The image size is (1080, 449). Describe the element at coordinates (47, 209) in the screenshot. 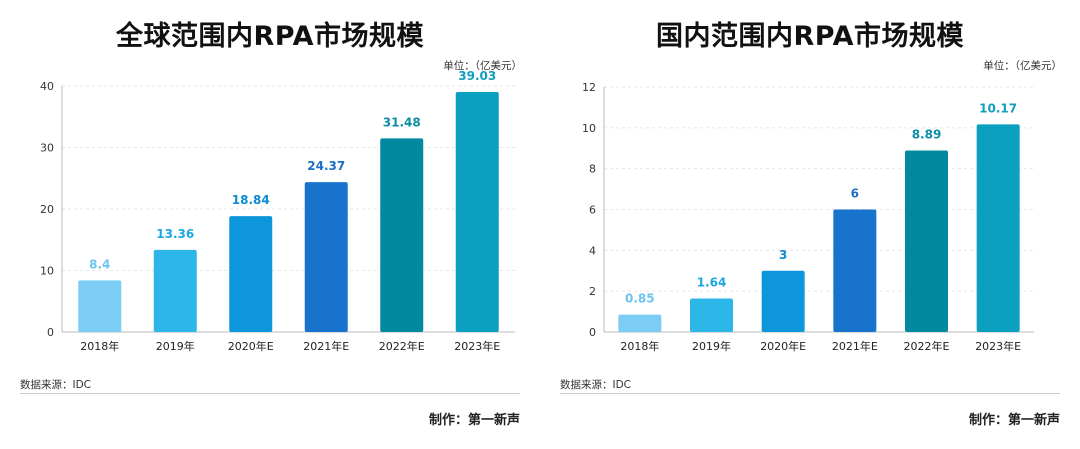

I see `y-tick-label: 20` at that location.